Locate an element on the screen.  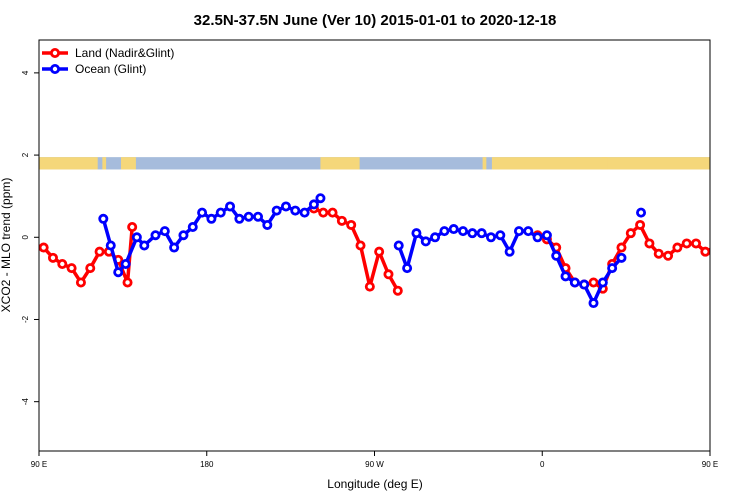
y-axis: -4 -2 0 2 4 is located at coordinates (30, 237).